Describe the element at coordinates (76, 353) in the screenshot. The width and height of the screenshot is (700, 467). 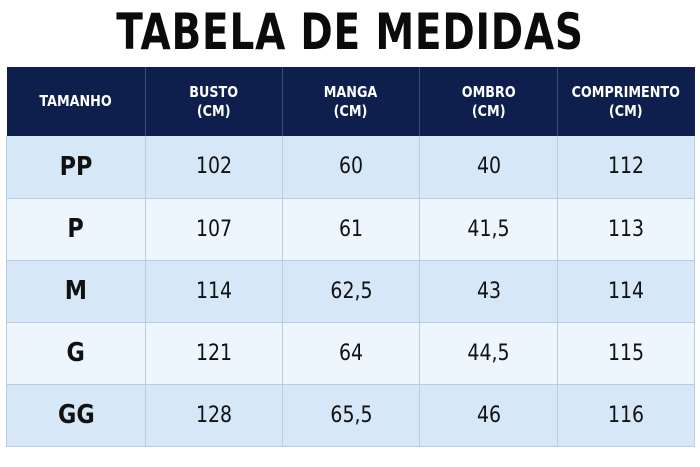
I see `size-cell: G` at that location.